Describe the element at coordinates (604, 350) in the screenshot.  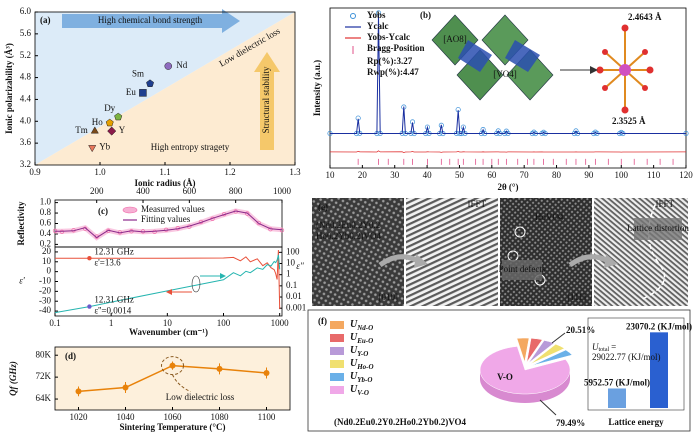
I see `annotation-subscript: total` at that location.